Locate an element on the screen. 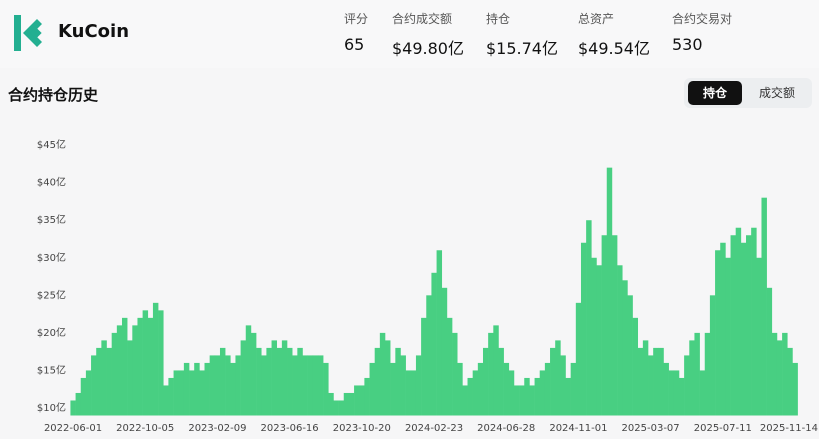 This screenshot has width=819, height=439. stat-value: $49.54亿 is located at coordinates (614, 48).